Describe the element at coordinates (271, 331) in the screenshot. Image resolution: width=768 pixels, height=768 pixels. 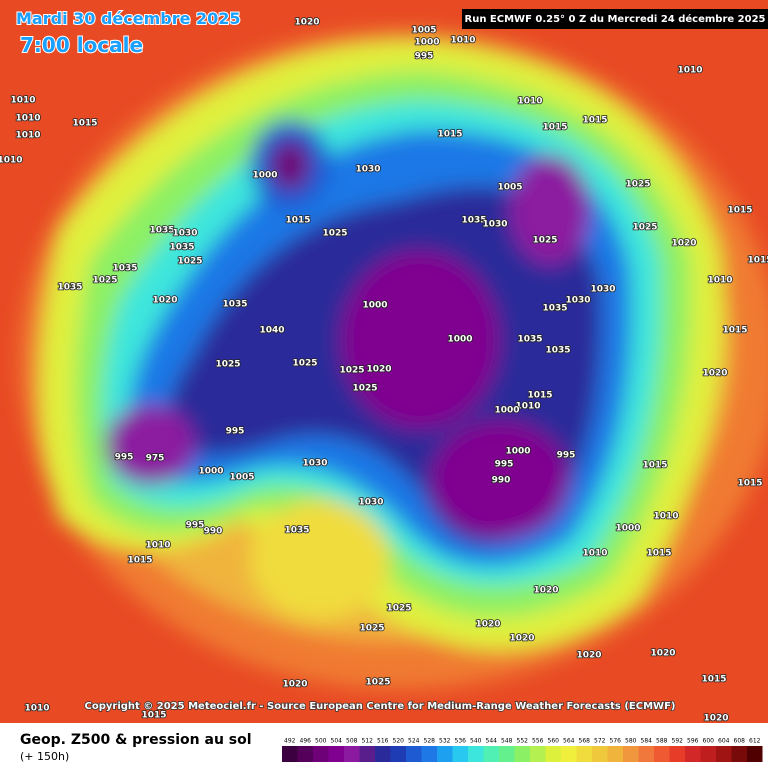
I see `pressure-label: 1040` at that location.